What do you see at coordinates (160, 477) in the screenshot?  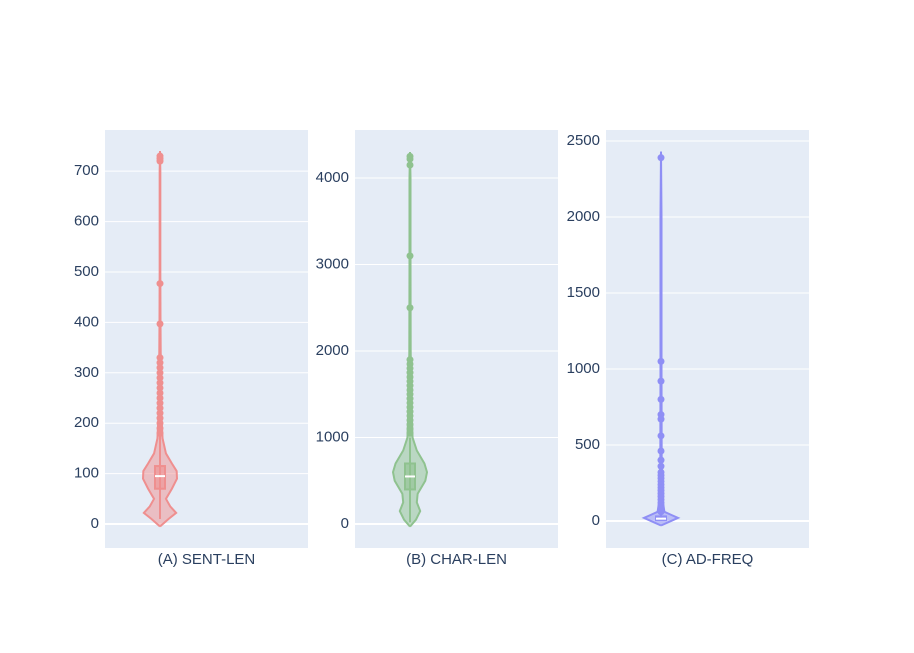 I see `box` at bounding box center [160, 477].